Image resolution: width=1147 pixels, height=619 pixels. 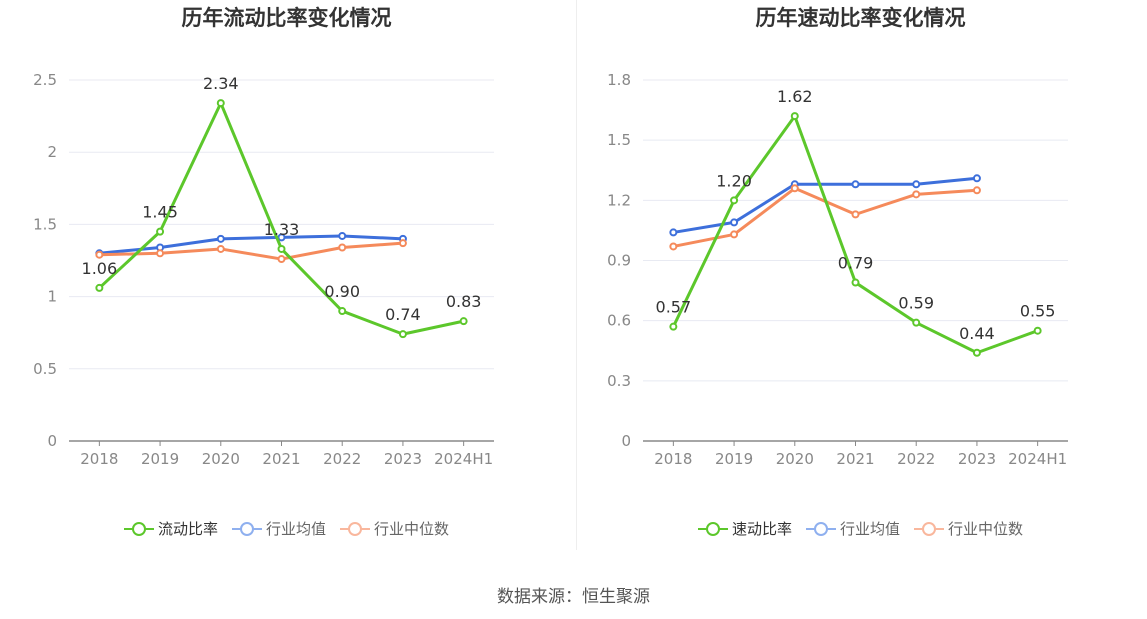 I want to click on legend-item-quick-ratio: 速动比率, so click(x=744, y=528).